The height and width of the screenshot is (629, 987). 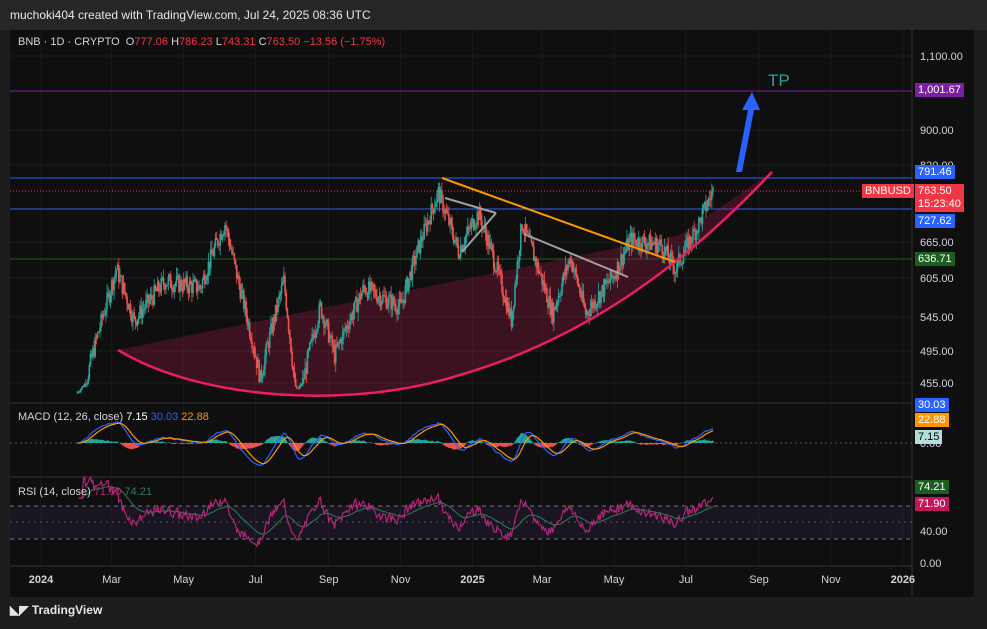 What do you see at coordinates (614, 580) in the screenshot?
I see `time-tick-label: May` at bounding box center [614, 580].